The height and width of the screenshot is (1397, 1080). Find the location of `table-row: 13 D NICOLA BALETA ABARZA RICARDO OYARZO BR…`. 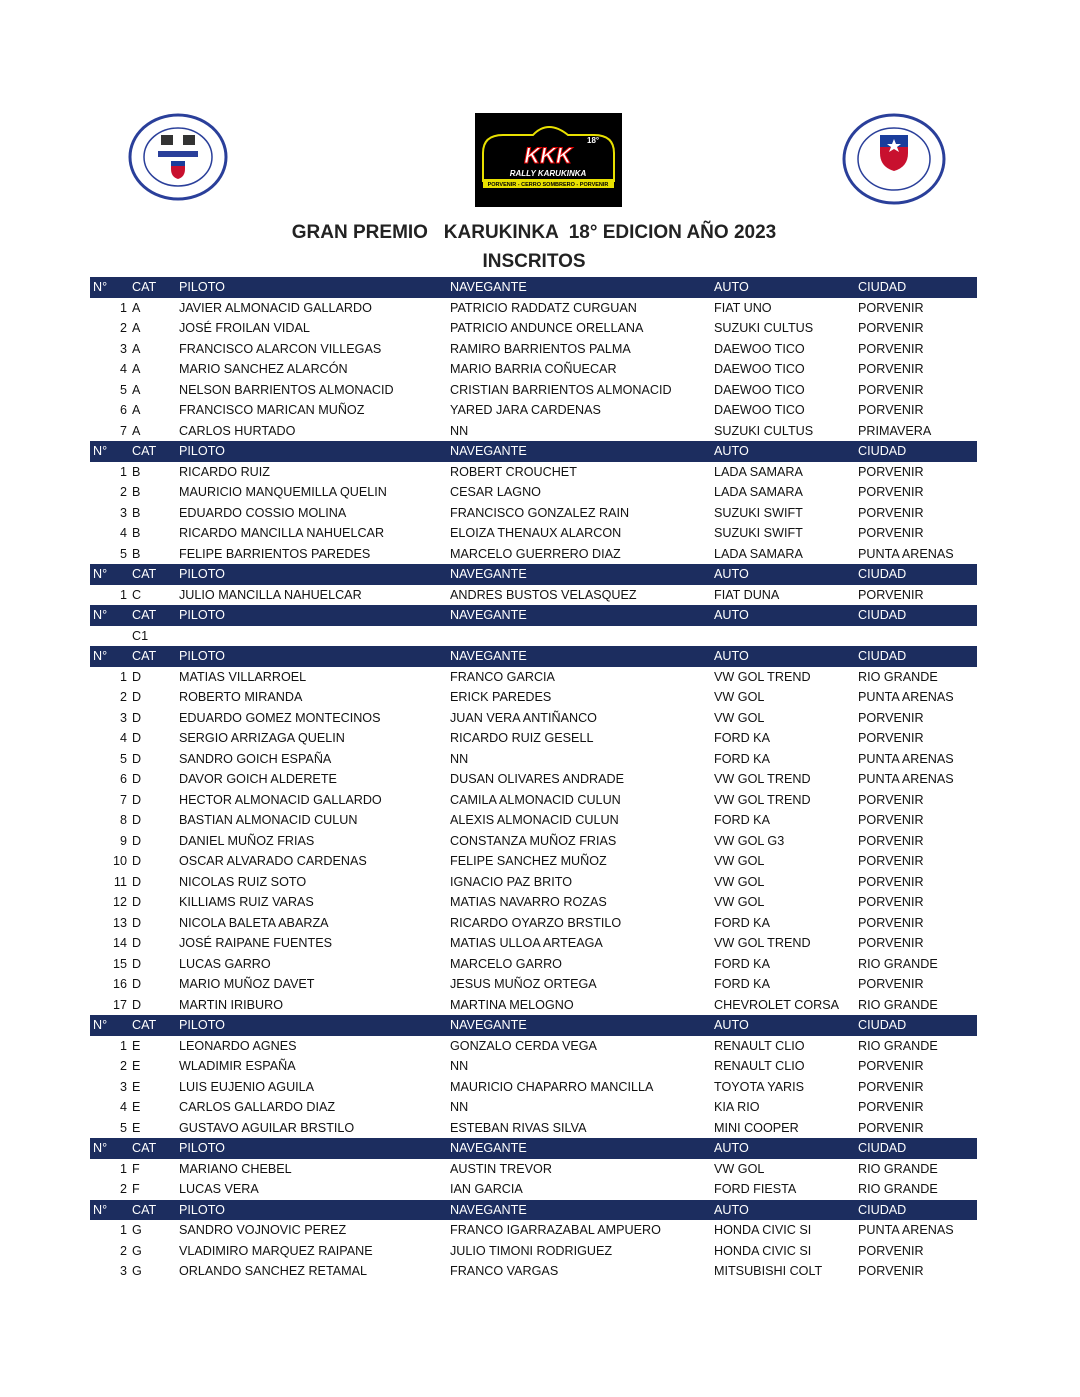

table-row: 13 D NICOLA BALETA ABARZA RICARDO OYARZO BR… is located at coordinates (533, 923).